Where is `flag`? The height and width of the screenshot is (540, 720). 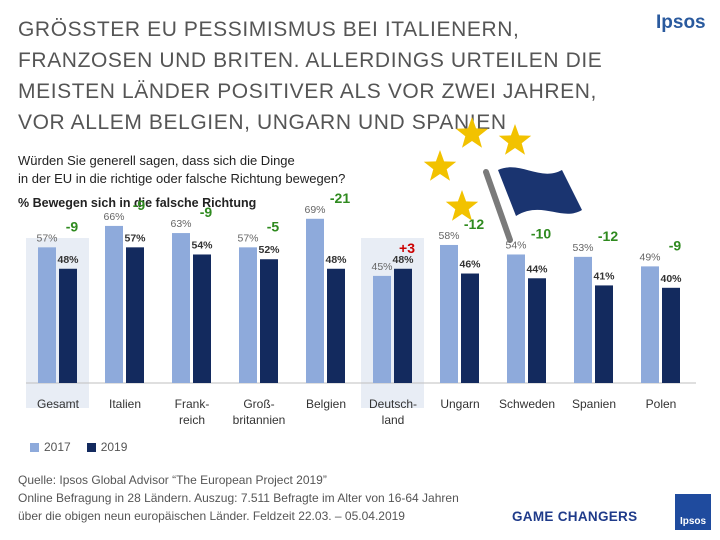 flag is located at coordinates (540, 191).